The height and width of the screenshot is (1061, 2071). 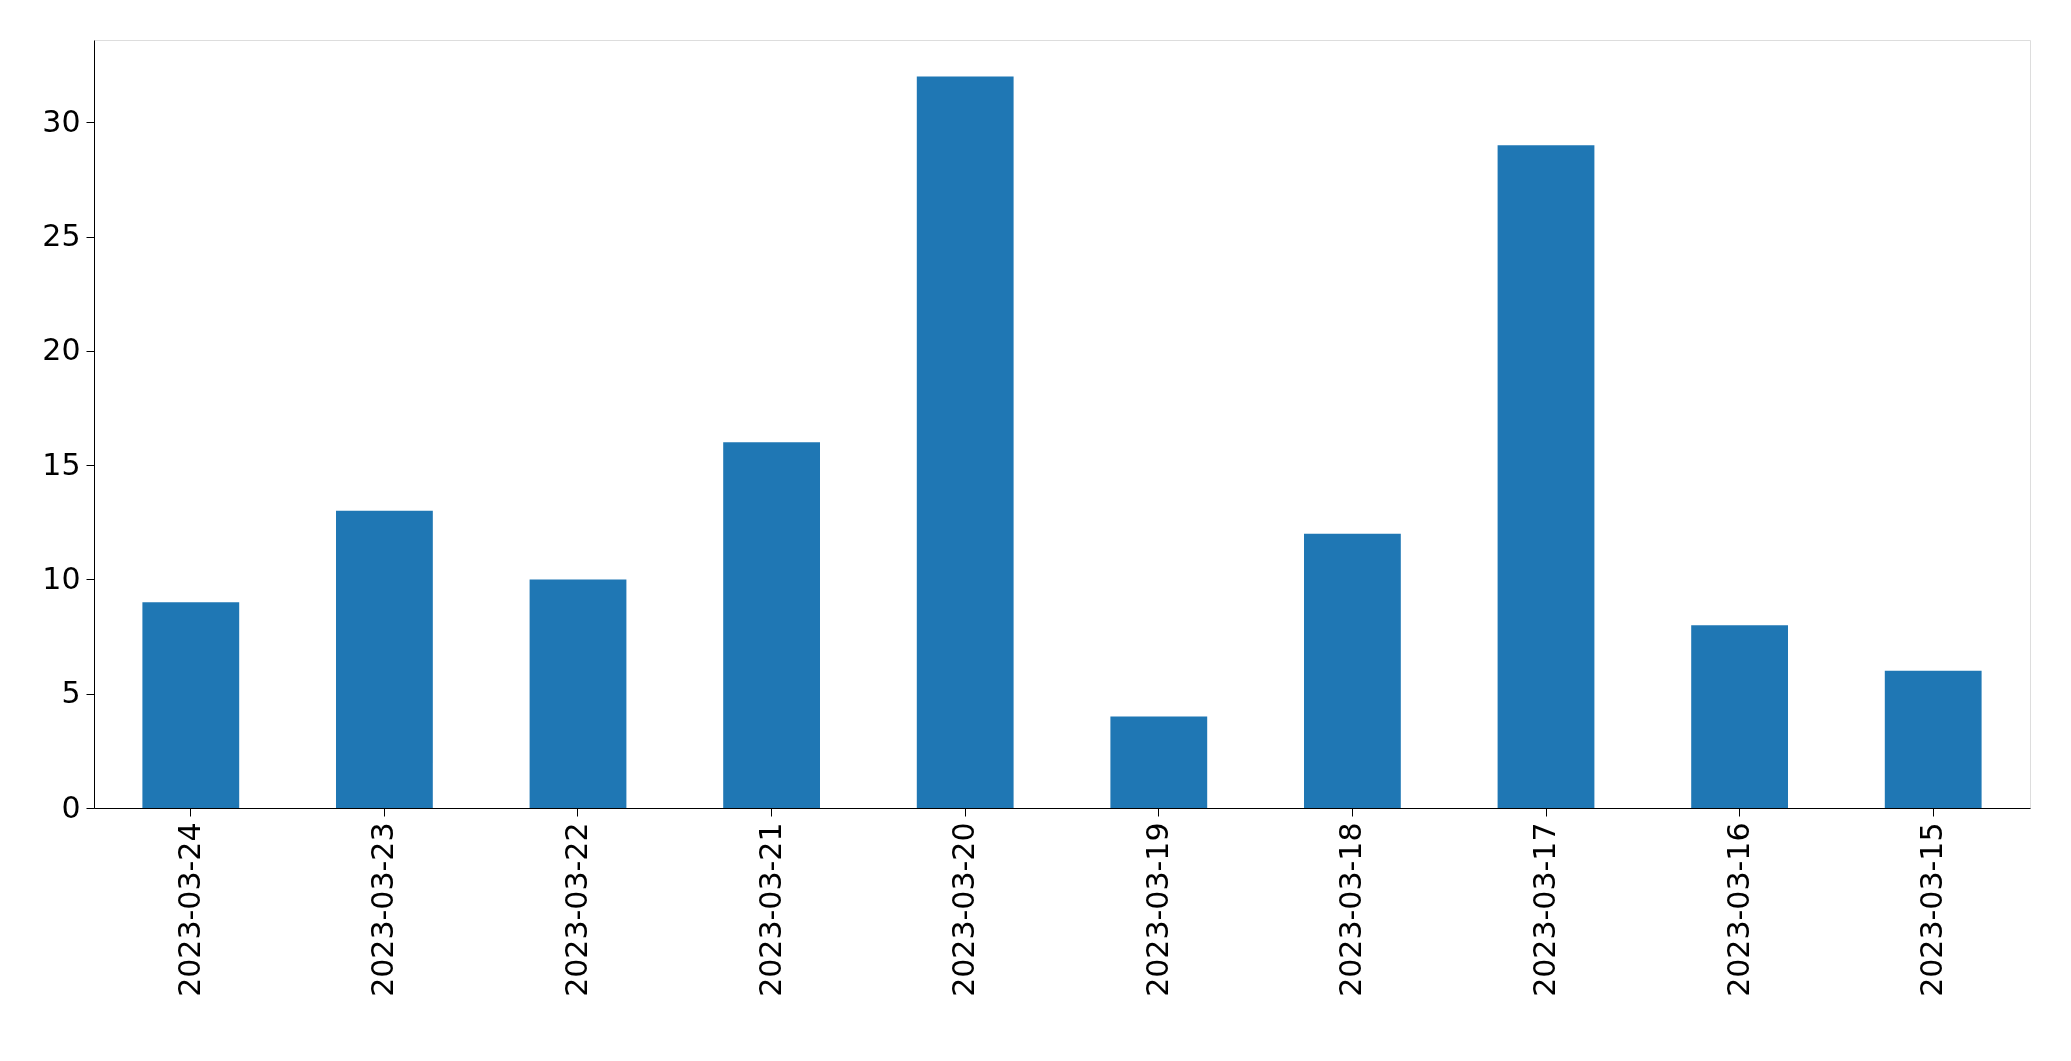 What do you see at coordinates (1544, 909) in the screenshot?
I see `x-tick-label: 2023-03-17` at bounding box center [1544, 909].